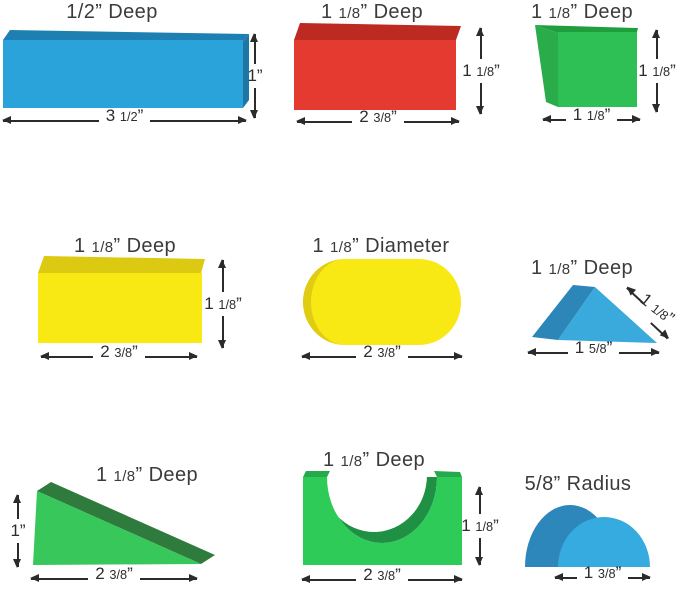 Image resolution: width=679 pixels, height=589 pixels. What do you see at coordinates (125, 246) in the screenshot?
I see `label-yellow-block-depth: 1 1/8” Deep` at bounding box center [125, 246].